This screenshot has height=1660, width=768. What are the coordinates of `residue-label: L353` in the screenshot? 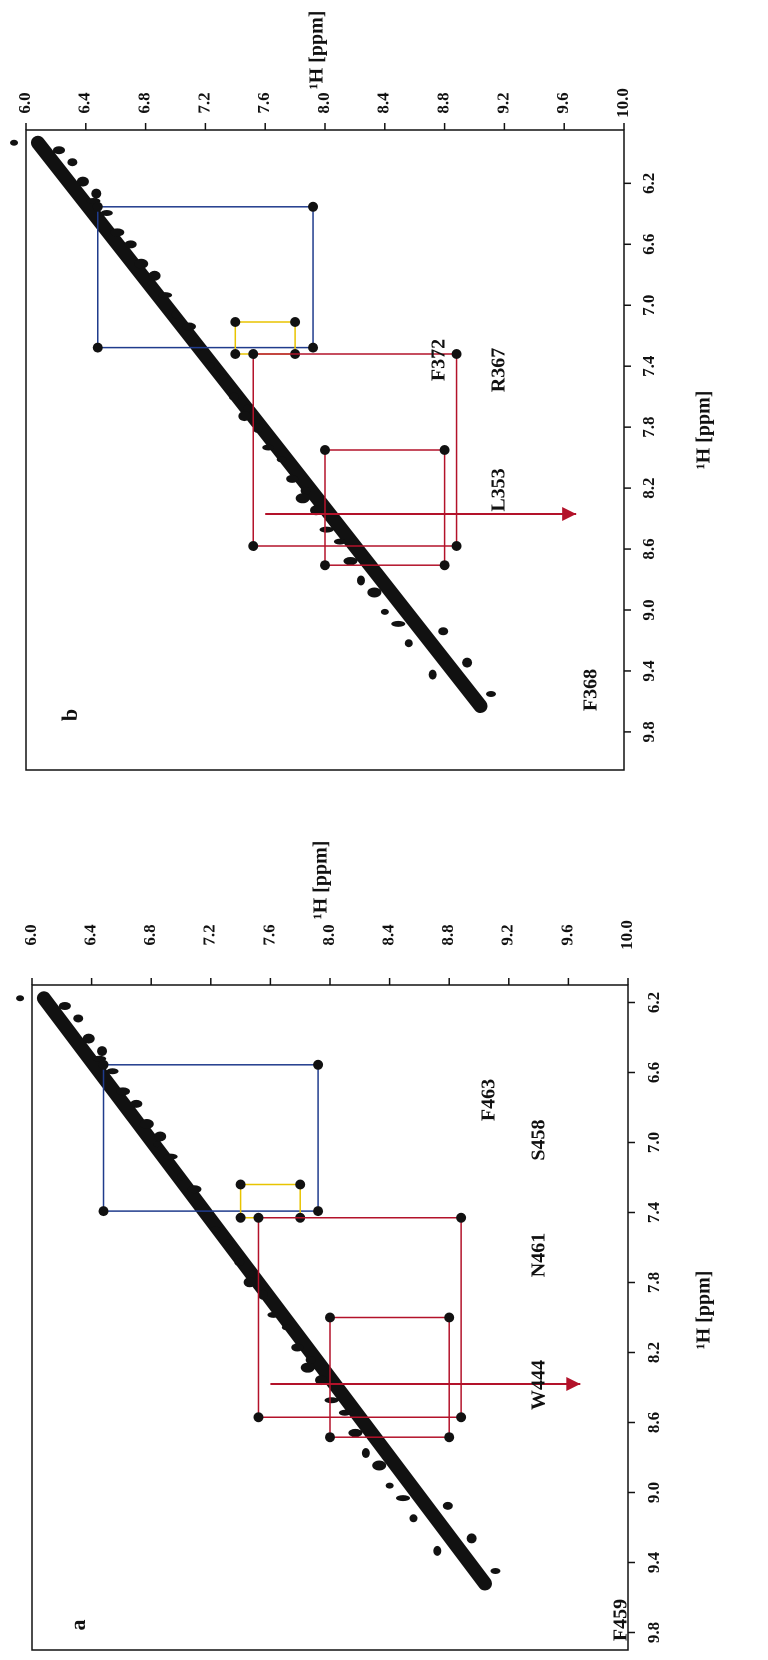 It's located at (499, 489).